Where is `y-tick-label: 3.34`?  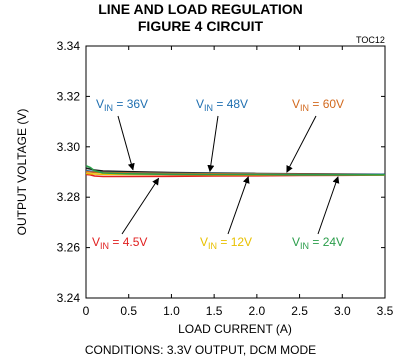 y-tick-label: 3.34 is located at coordinates (69, 46).